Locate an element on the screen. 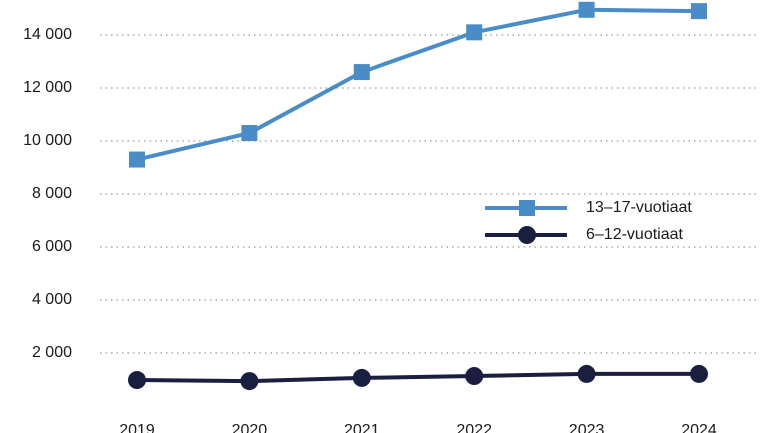 This screenshot has height=433, width=778. x-tick-label: 2020 is located at coordinates (250, 427).